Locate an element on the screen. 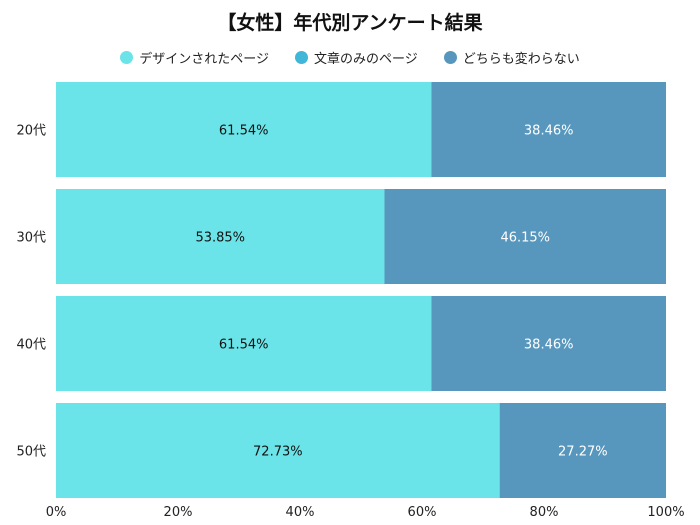 This screenshot has height=525, width=700. x-tick-label: 80% is located at coordinates (544, 512).